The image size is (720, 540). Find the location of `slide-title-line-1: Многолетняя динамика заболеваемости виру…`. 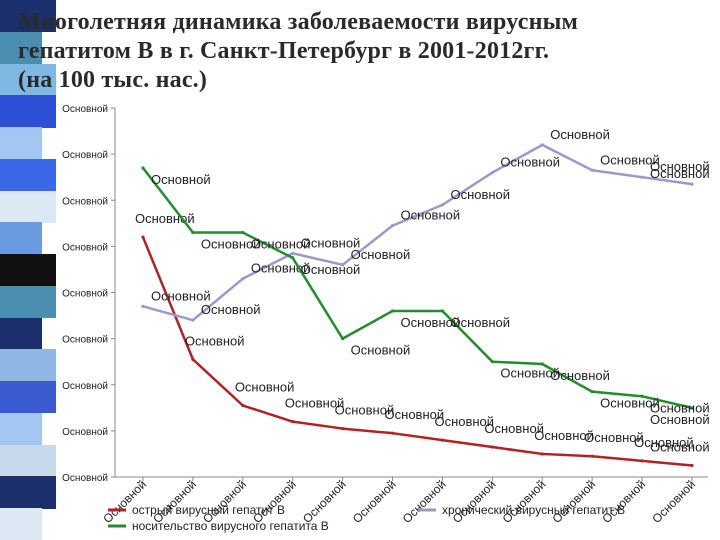

slide-title-line-1: Многолетняя динамика заболеваемости виру… is located at coordinates (298, 22).